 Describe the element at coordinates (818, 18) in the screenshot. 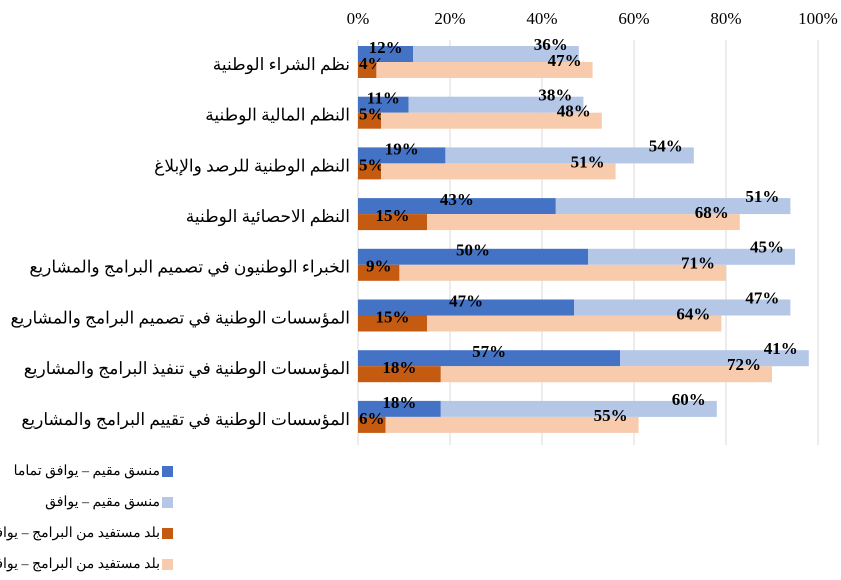

I see `x-tick-label: 100%` at that location.